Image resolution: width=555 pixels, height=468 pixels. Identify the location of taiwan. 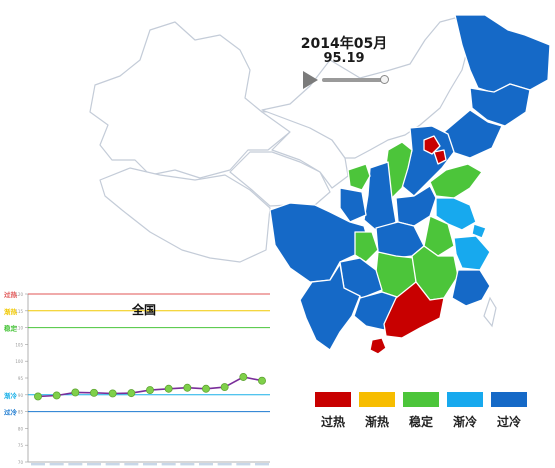
(490, 312).